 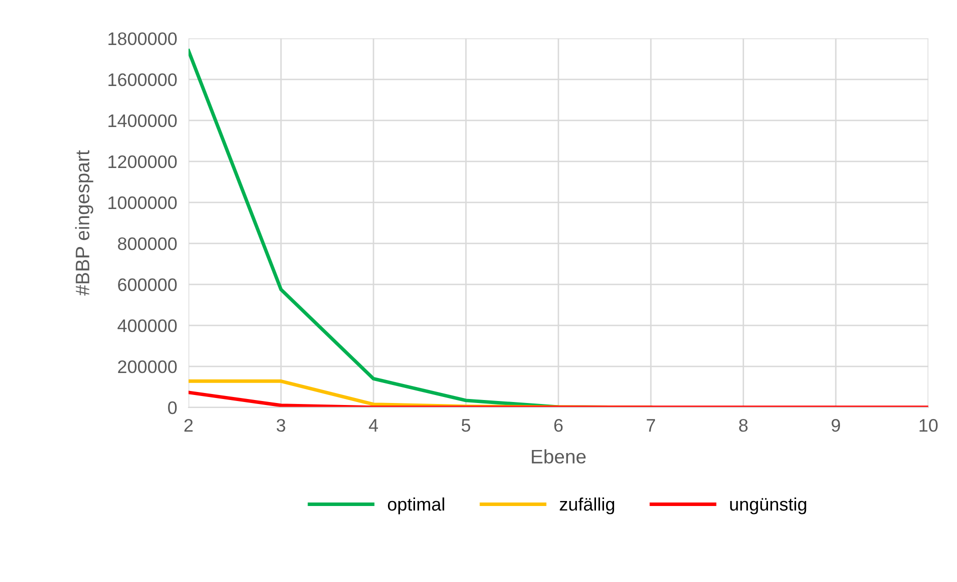 I want to click on y-tick-label: 800000, so click(x=147, y=243).